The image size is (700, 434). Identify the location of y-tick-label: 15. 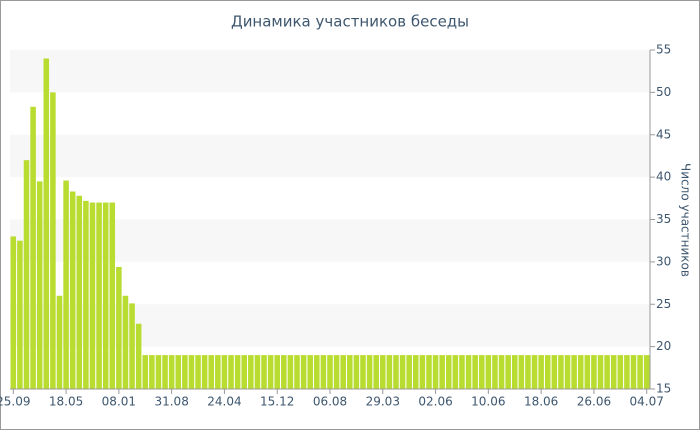
(663, 389).